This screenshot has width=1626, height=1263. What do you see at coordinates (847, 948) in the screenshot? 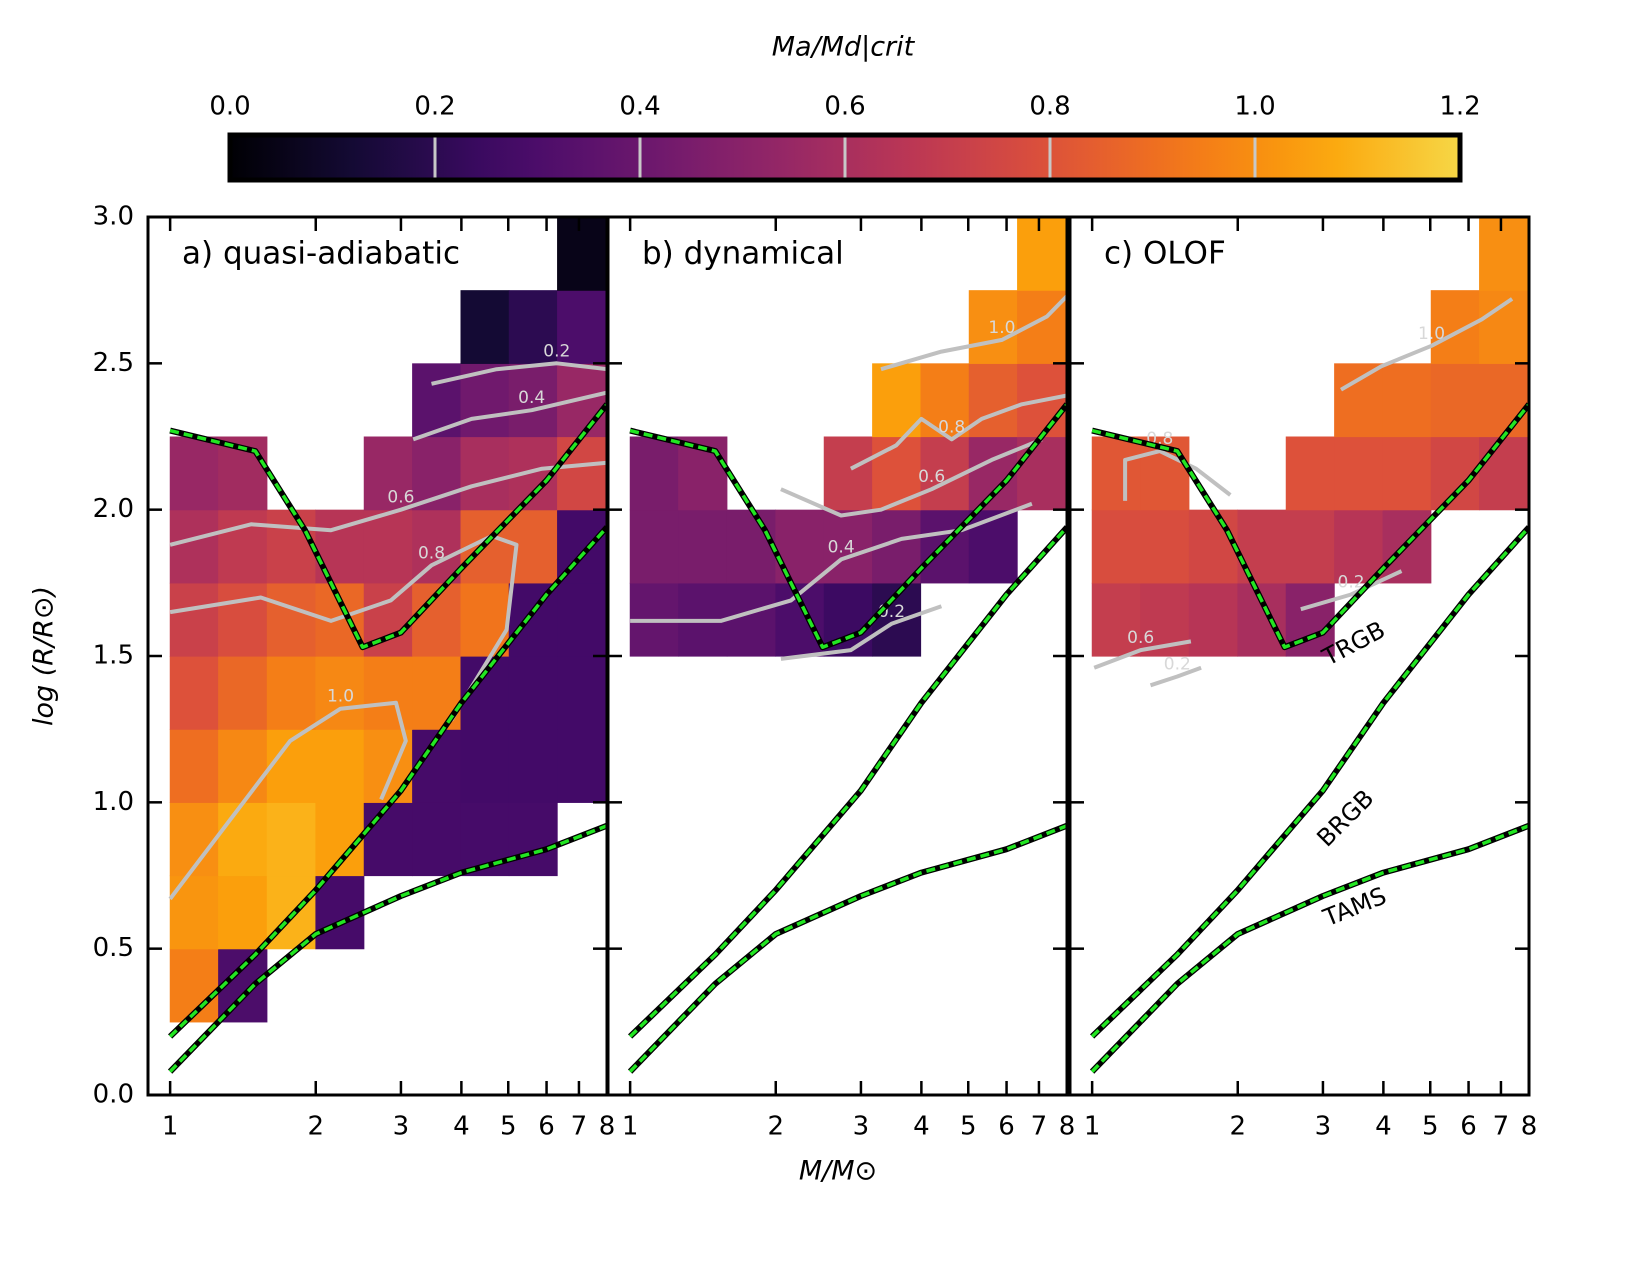
I see `curve-outline` at bounding box center [847, 948].